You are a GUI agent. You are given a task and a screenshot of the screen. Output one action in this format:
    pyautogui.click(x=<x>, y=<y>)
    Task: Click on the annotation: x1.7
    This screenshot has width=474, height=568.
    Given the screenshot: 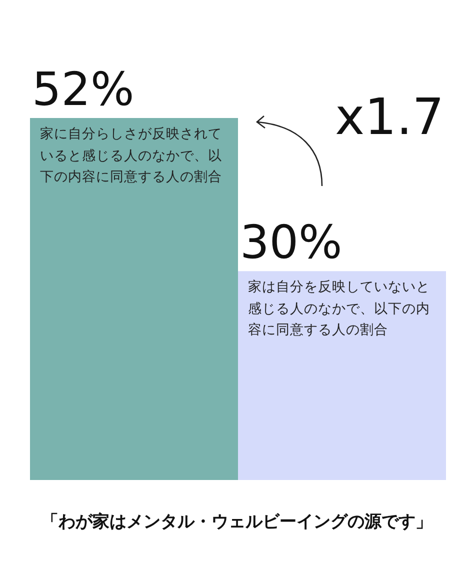 What is the action you would take?
    pyautogui.click(x=389, y=117)
    